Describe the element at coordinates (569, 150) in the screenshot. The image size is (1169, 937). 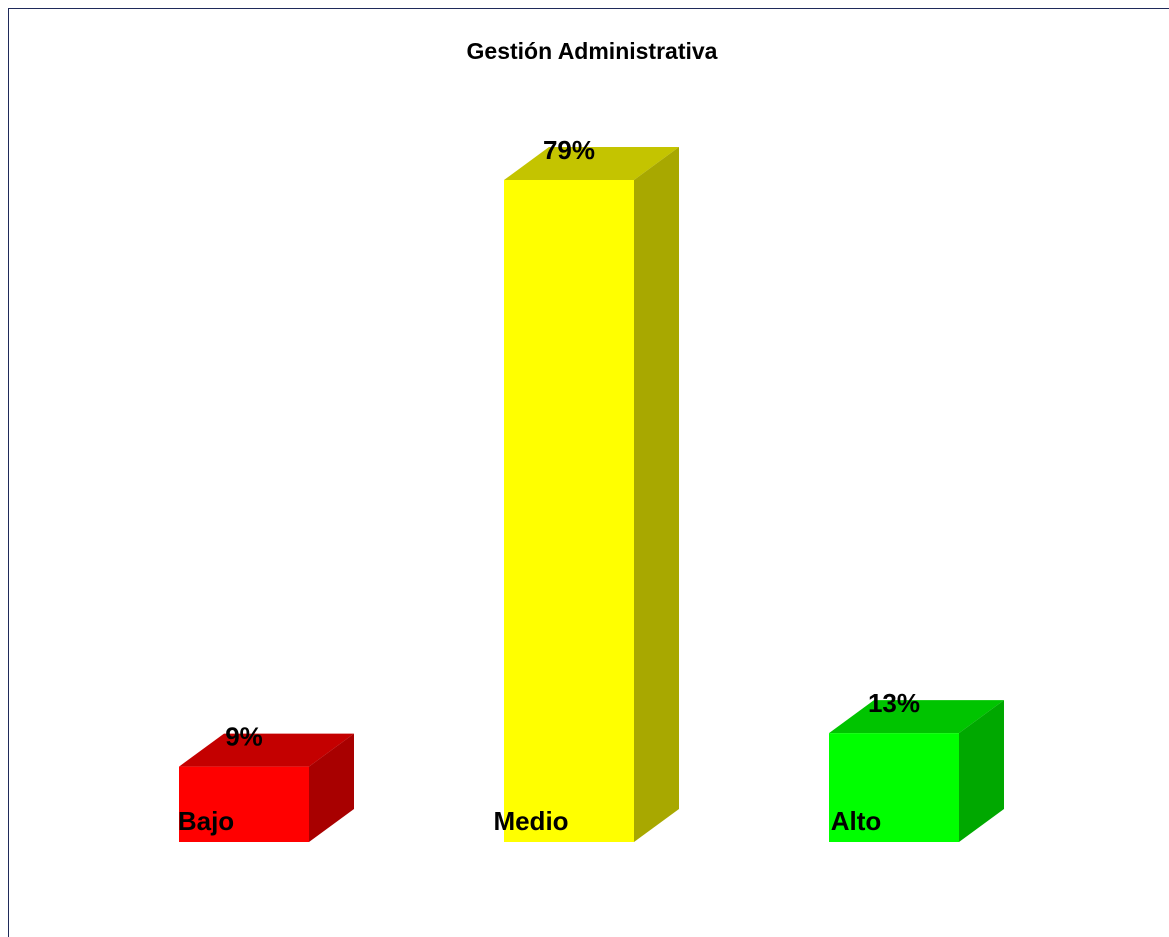
I see `data-label: 79%` at that location.